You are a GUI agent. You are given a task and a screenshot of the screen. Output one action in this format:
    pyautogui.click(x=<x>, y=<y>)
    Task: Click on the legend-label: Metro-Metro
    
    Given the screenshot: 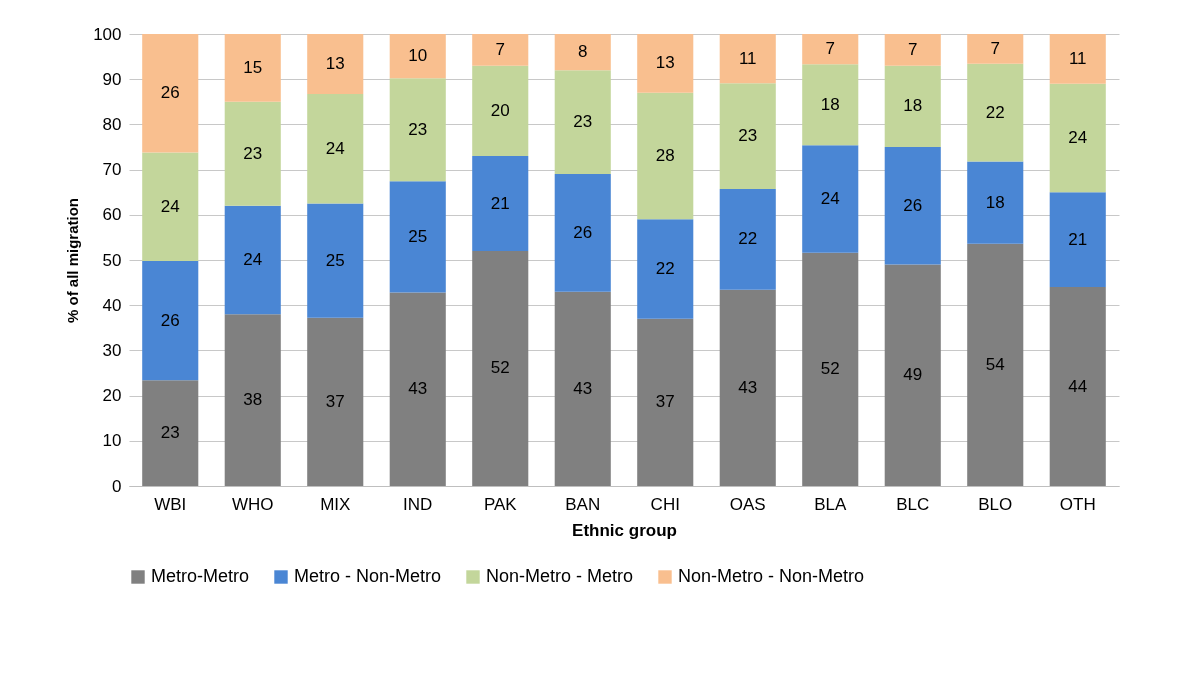 What is the action you would take?
    pyautogui.click(x=200, y=576)
    